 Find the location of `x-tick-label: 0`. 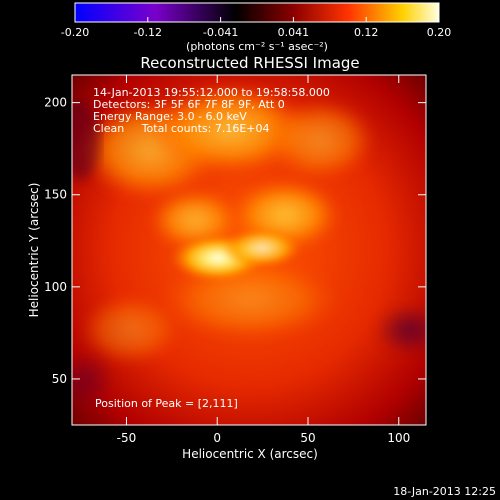

x-tick-label: 0 is located at coordinates (217, 438).